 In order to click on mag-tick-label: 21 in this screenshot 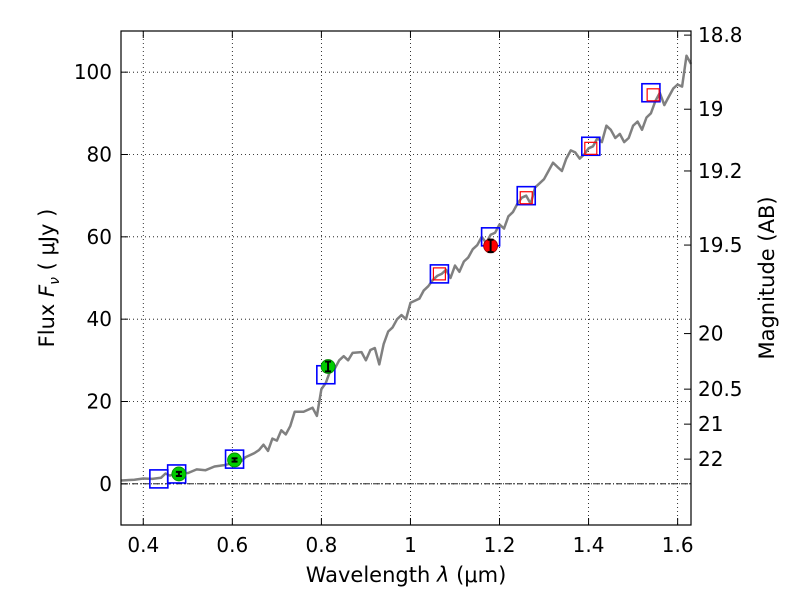, I will do `click(710, 424)`.